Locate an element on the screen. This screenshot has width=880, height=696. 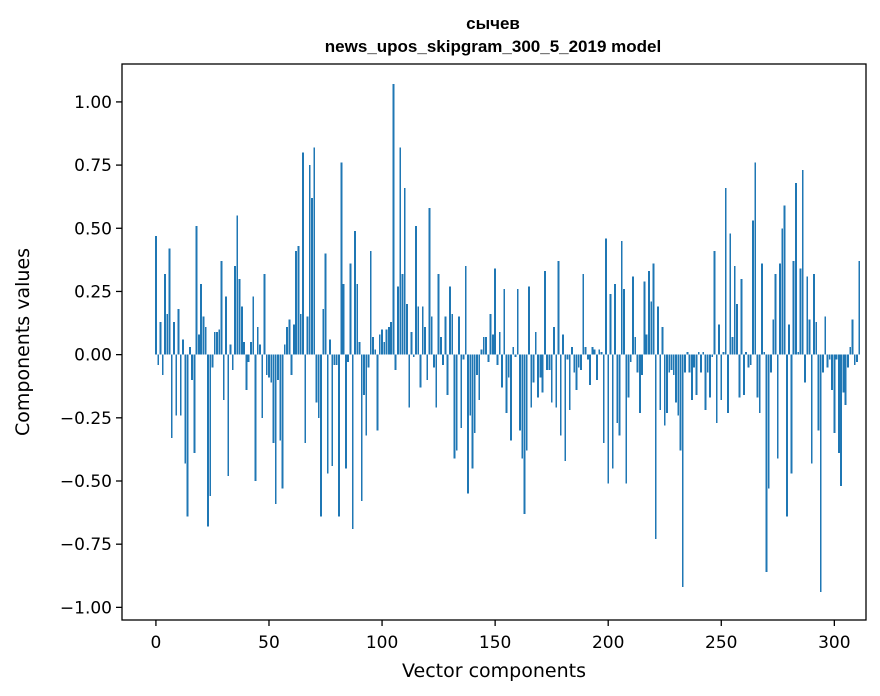
y-axis-label: Components values is located at coordinates (23, 342).